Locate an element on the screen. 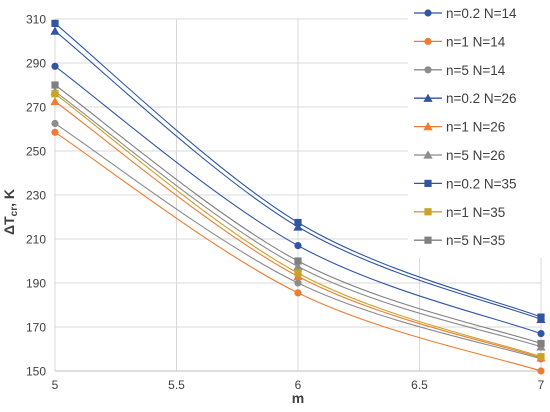  y-axis-label-main: ΔT is located at coordinates (9, 225).